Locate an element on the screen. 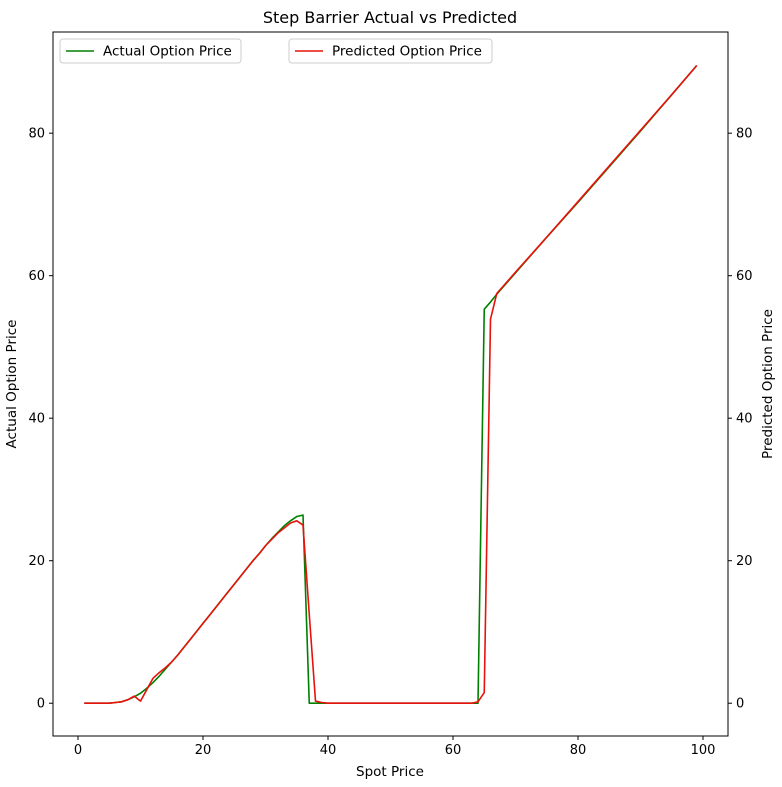  x-axis-ticks: 0 20 40 60 80 100 is located at coordinates (395, 747).